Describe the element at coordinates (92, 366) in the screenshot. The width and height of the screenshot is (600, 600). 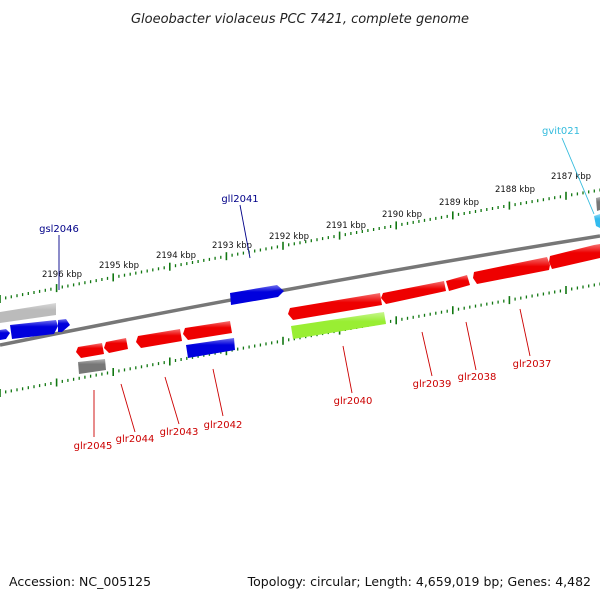
I see `gene-pseudo-bottom` at that location.